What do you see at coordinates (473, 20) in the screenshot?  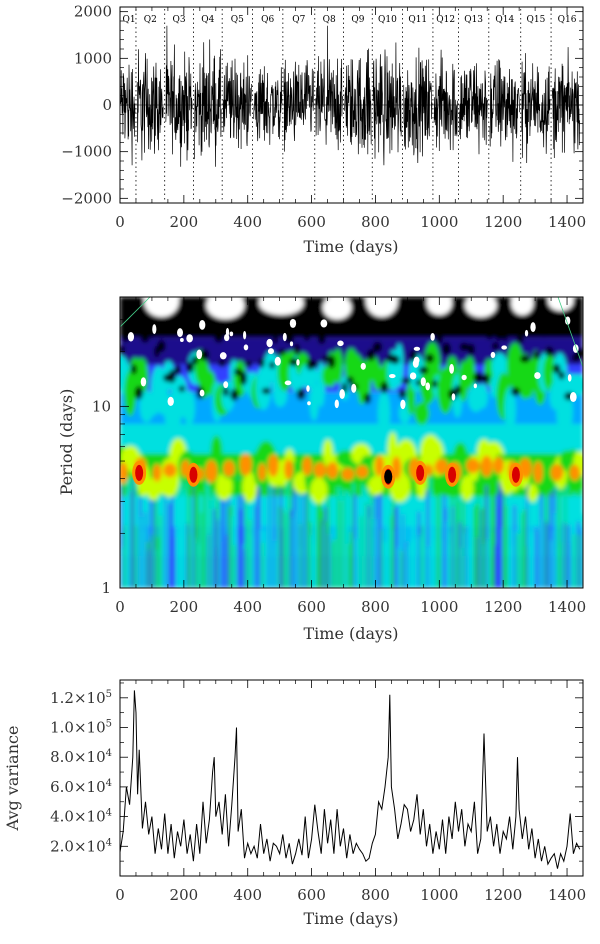 I see `quarter-label: Q13` at bounding box center [473, 20].